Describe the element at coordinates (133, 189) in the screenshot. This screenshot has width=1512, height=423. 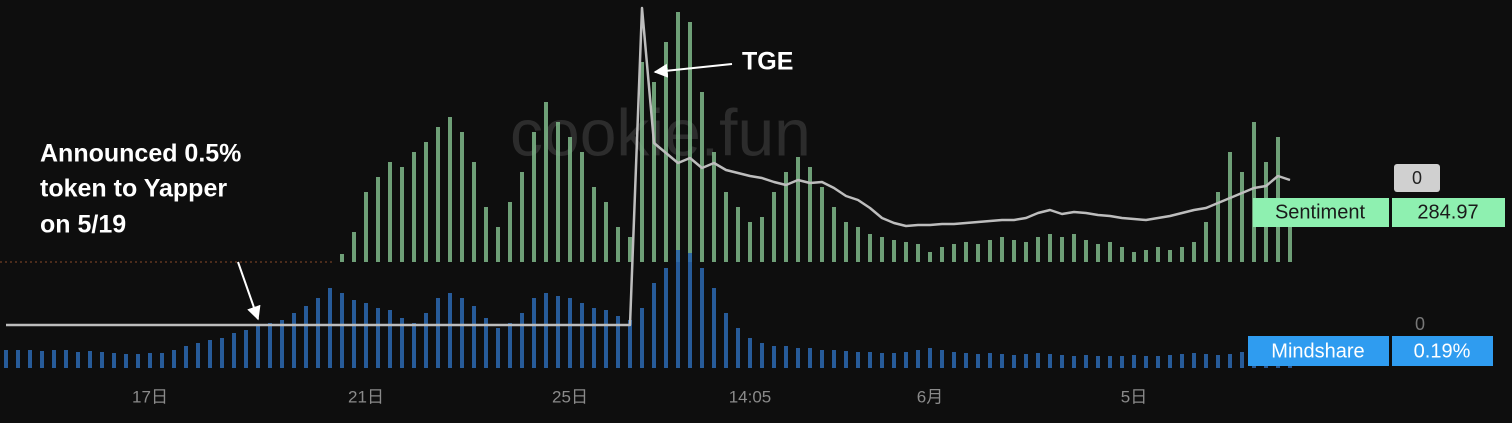
I see `annotation: token to Yapper` at that location.